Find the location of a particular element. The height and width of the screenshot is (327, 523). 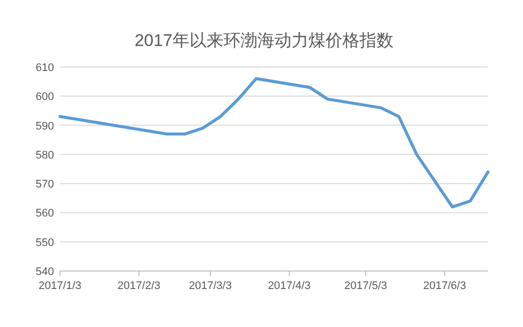

x-tick-label: 2017/6/3 is located at coordinates (444, 286).